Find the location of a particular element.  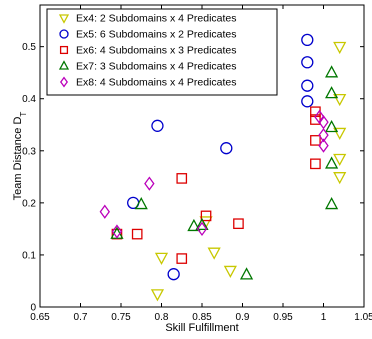

legend-label: Ex7: 3 Subdomains x 4 Predicates is located at coordinates (156, 67).